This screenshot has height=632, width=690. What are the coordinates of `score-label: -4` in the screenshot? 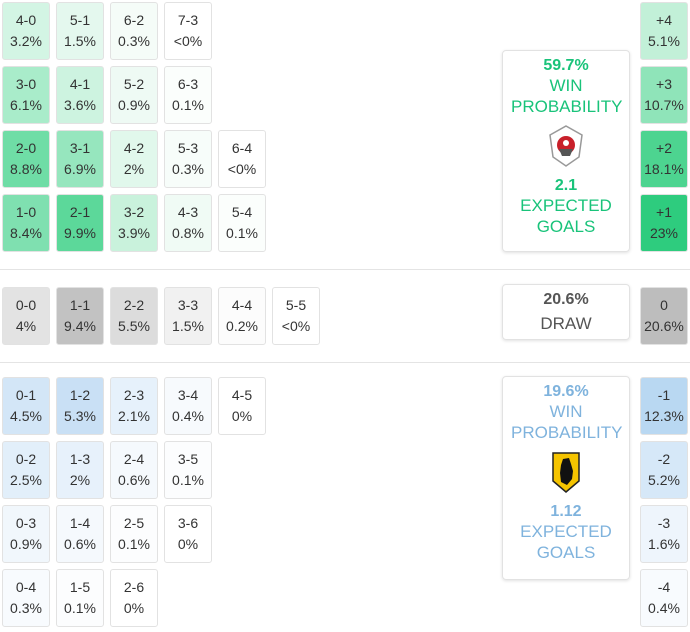 It's located at (664, 587).